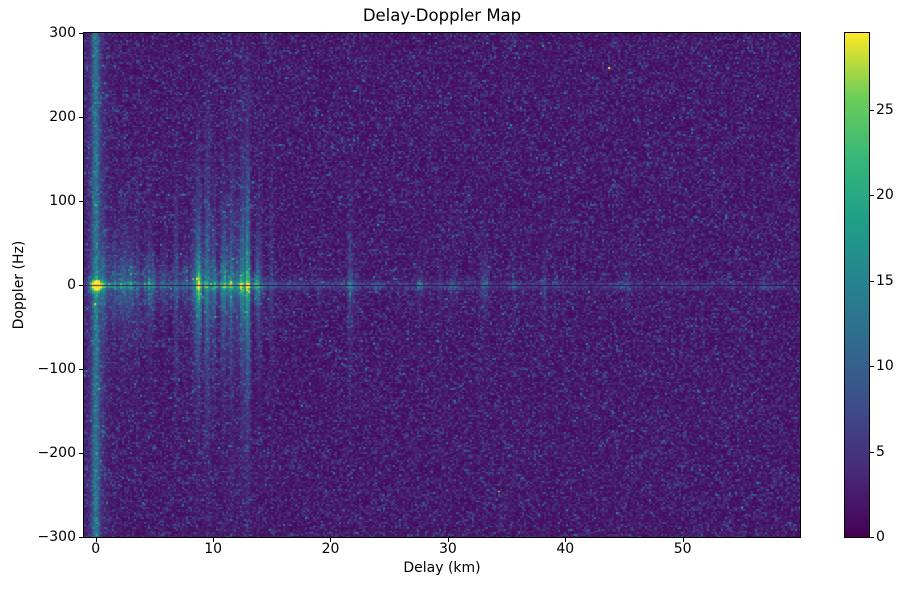 This screenshot has width=907, height=590. I want to click on y-tick-label: 300, so click(62, 33).